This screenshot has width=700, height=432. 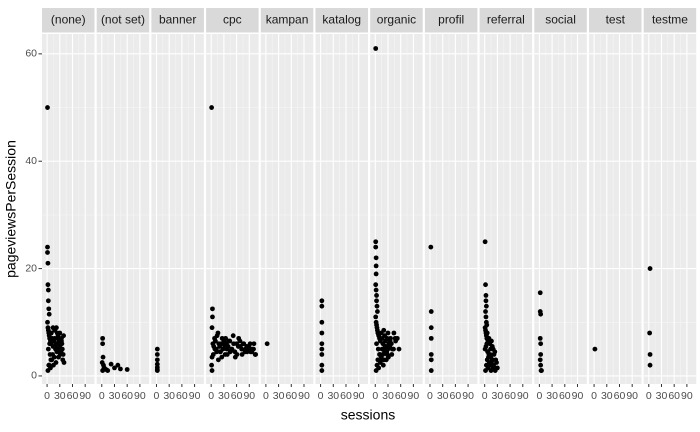 What do you see at coordinates (31, 268) in the screenshot?
I see `y-tick-label: 20` at bounding box center [31, 268].